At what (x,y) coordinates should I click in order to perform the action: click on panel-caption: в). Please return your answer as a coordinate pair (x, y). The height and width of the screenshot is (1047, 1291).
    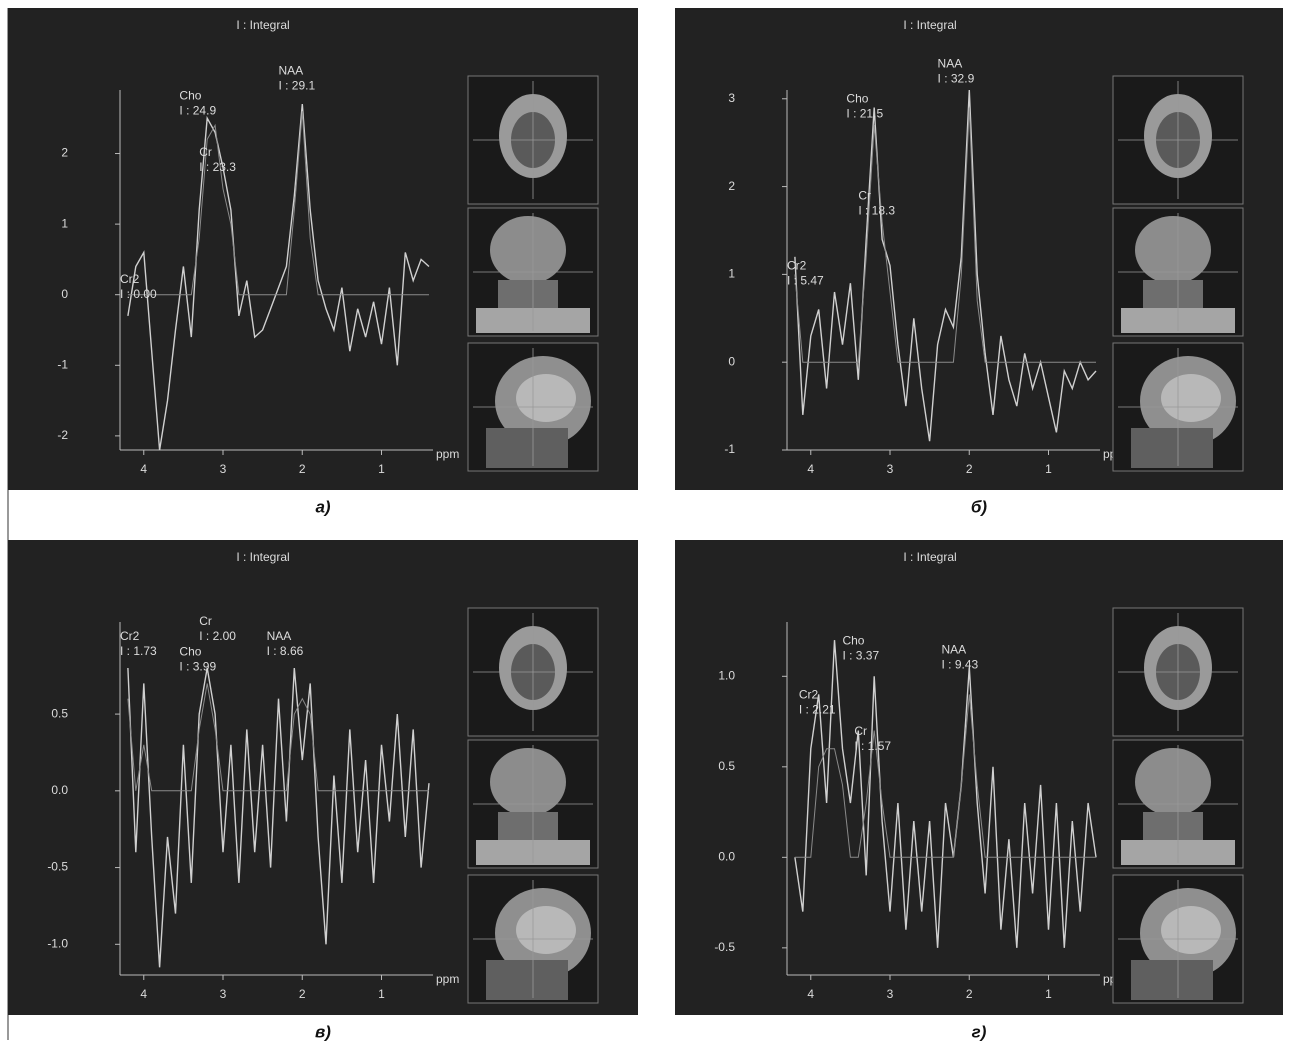
    Looking at the image, I should click on (323, 1031).